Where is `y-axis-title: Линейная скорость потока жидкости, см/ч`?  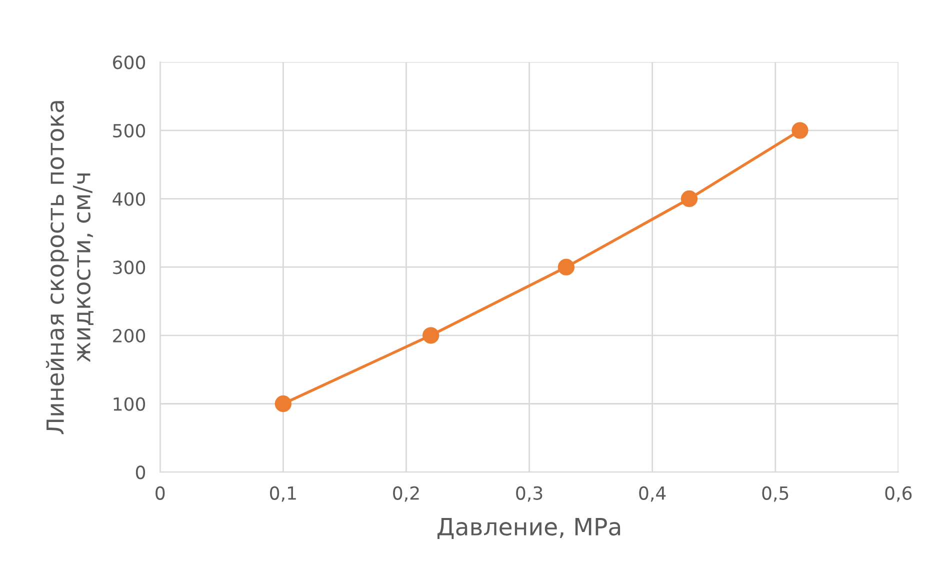
y-axis-title: Линейная скорость потока жидкости, см/ч is located at coordinates (70, 267).